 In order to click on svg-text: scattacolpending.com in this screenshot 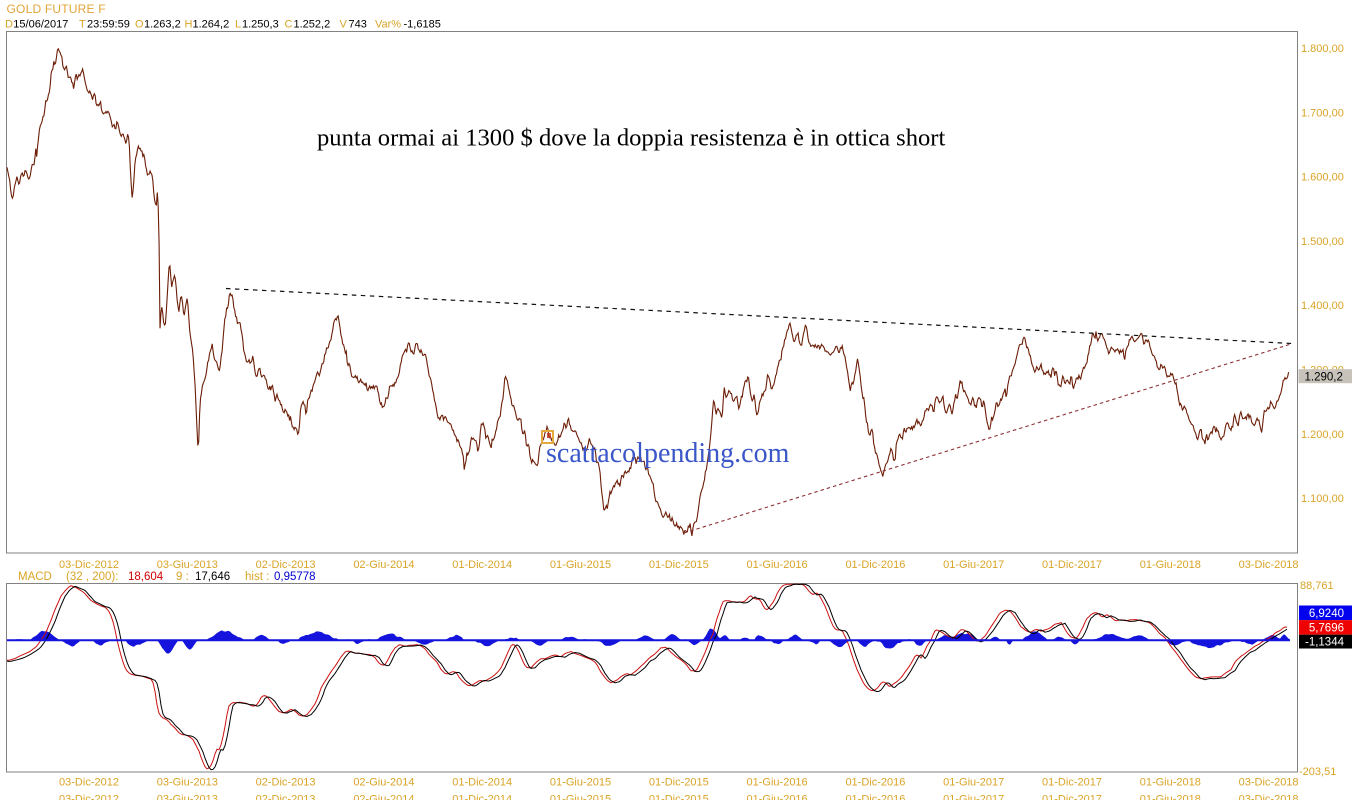, I will do `click(668, 453)`.